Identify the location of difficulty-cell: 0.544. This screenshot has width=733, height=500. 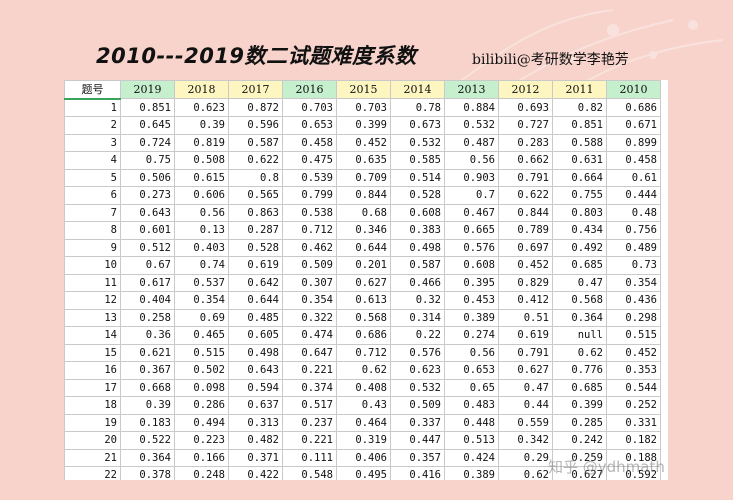
(633, 387).